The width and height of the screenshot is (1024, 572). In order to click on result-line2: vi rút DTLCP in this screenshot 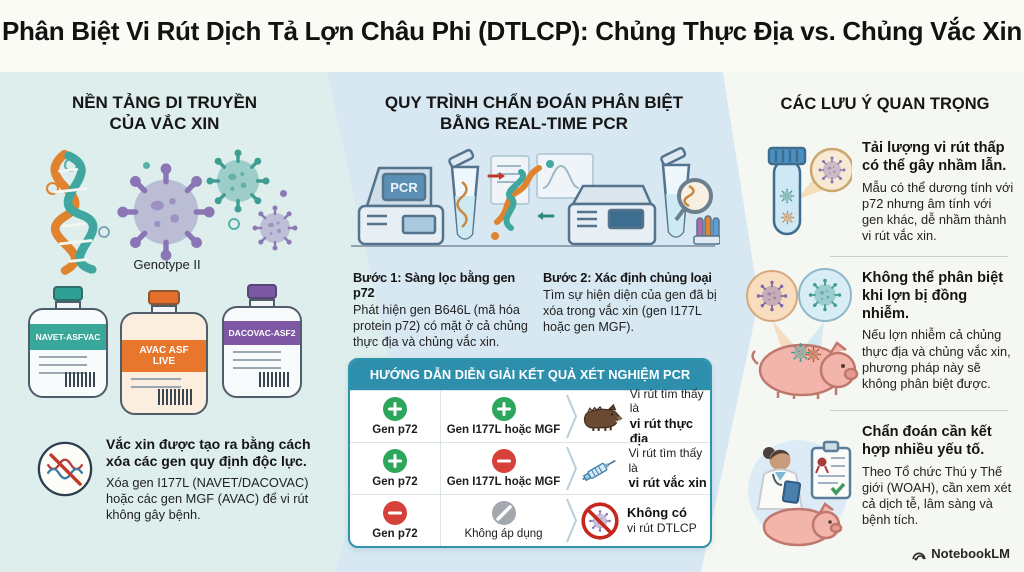, I will do `click(662, 527)`.